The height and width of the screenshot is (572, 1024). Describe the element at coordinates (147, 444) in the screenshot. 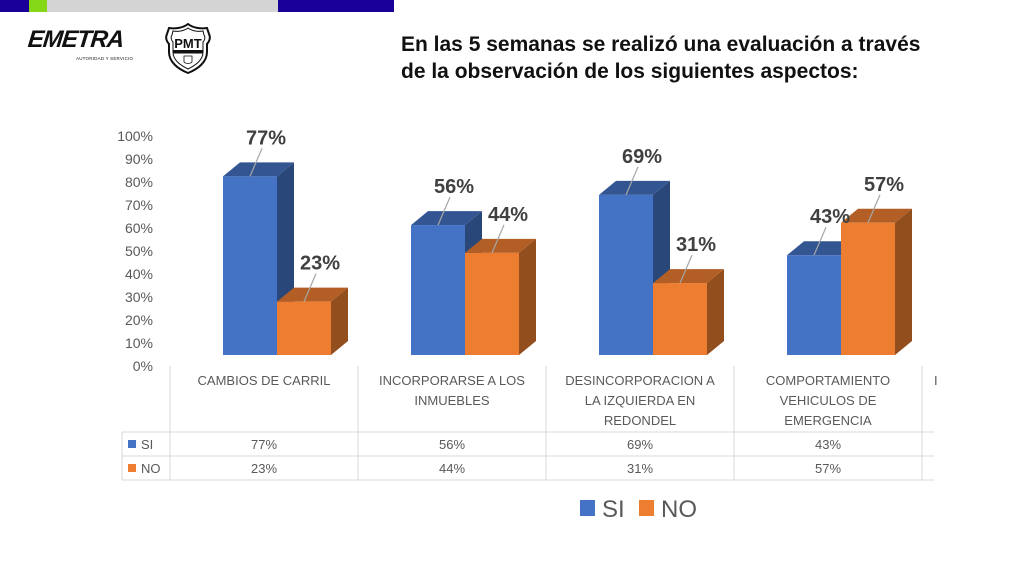

I see `table-series-label: SI` at that location.